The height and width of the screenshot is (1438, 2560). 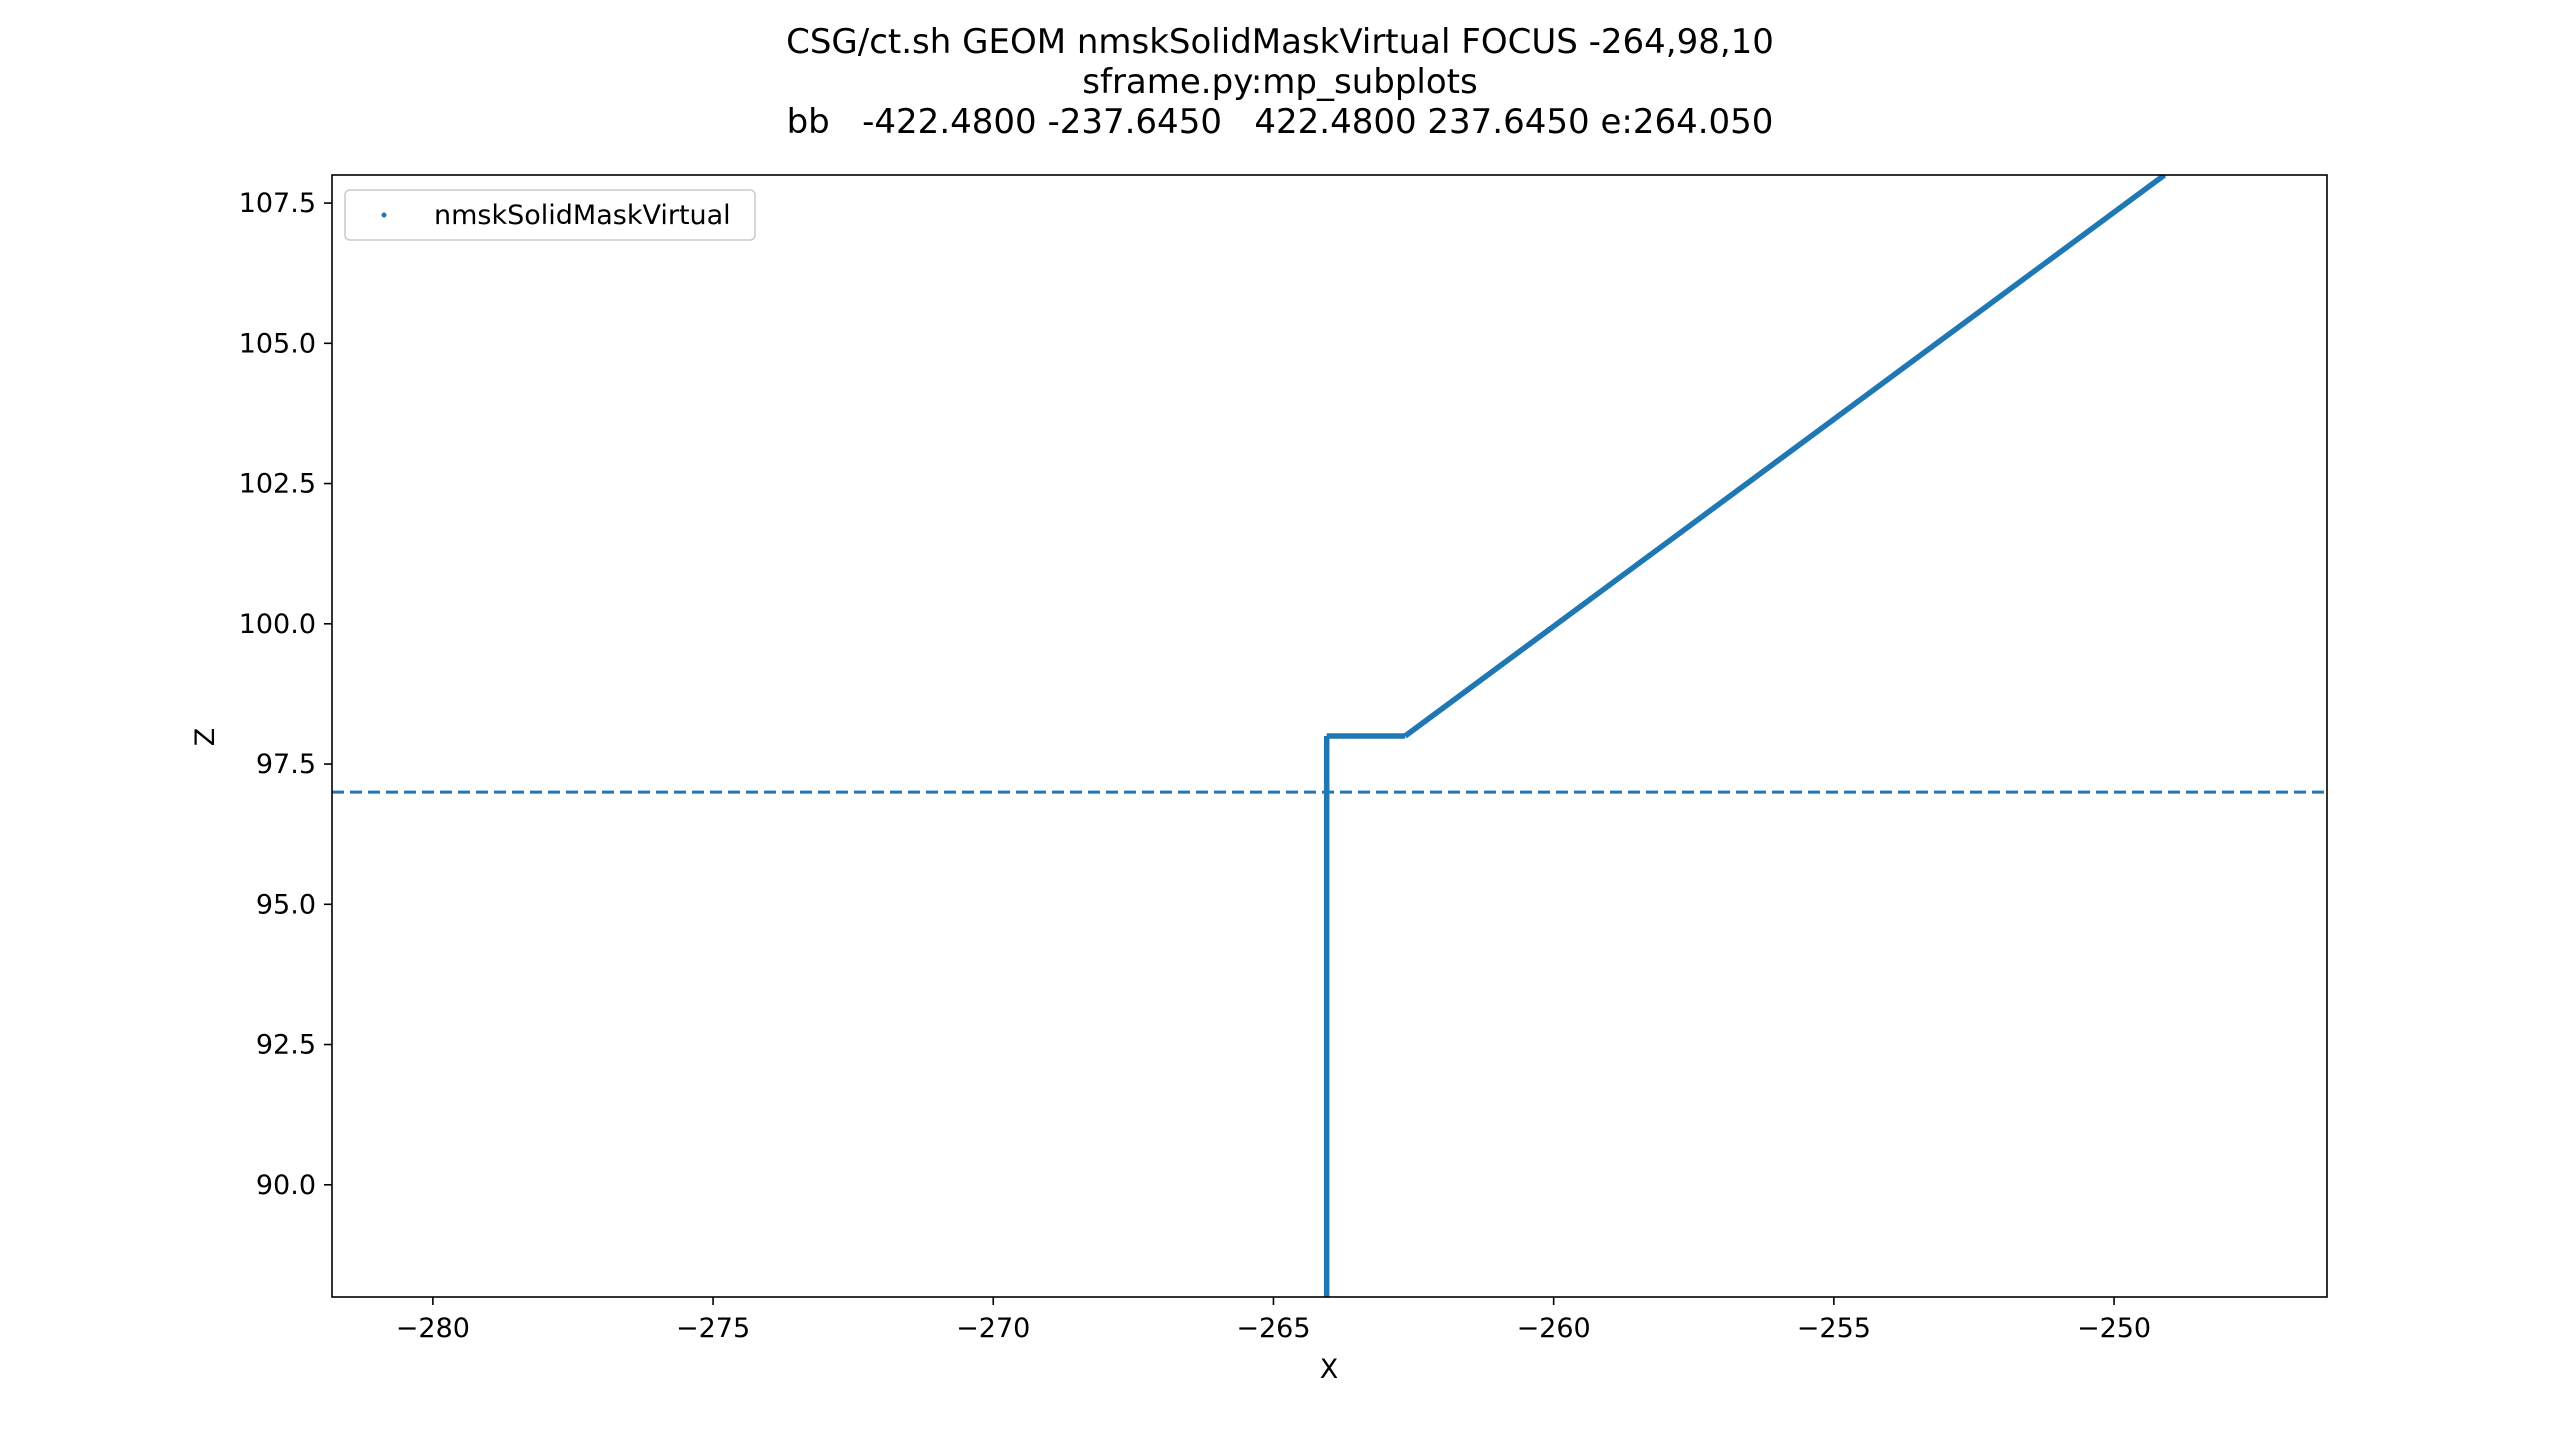 I want to click on y-tick-label: 107.5, so click(x=277, y=203).